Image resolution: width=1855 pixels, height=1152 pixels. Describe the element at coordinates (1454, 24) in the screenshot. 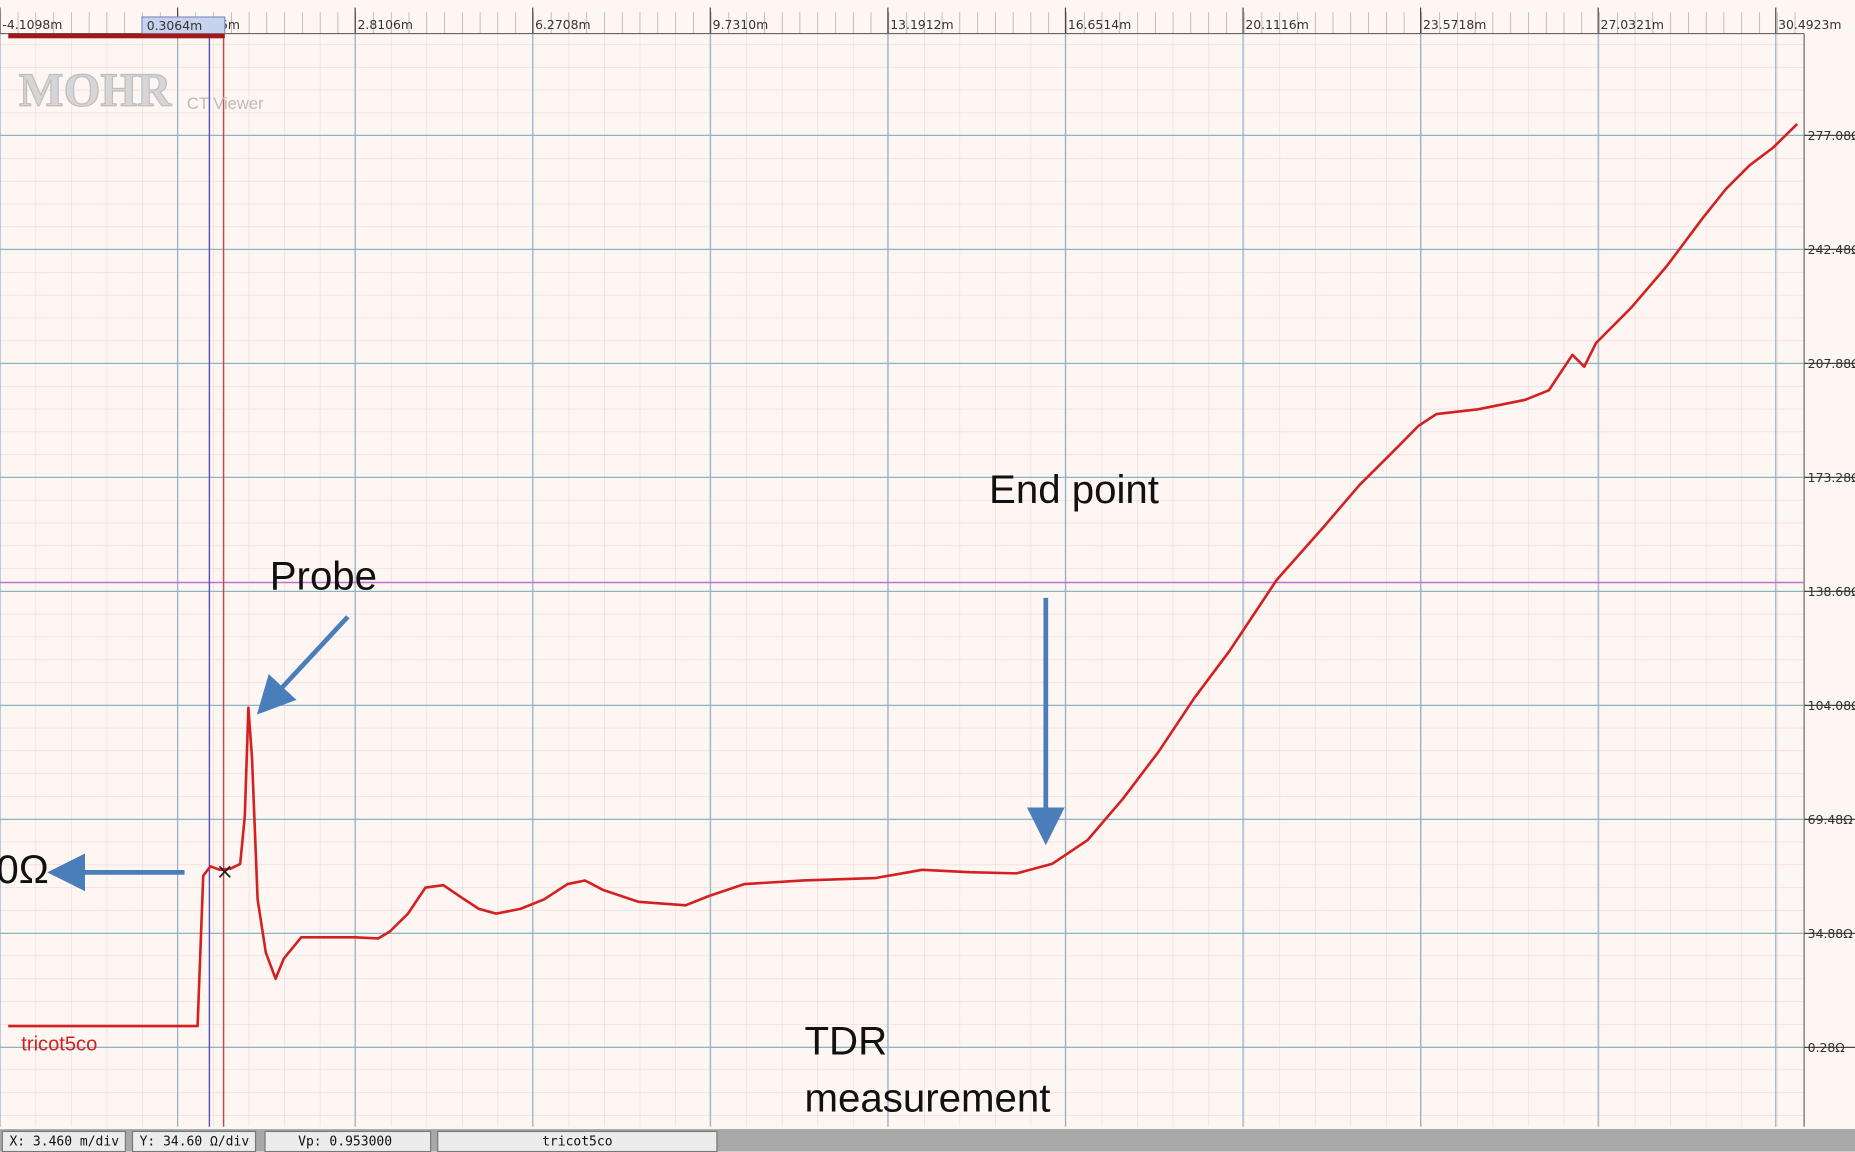

I see `x-tick-label: 23.5718m` at that location.